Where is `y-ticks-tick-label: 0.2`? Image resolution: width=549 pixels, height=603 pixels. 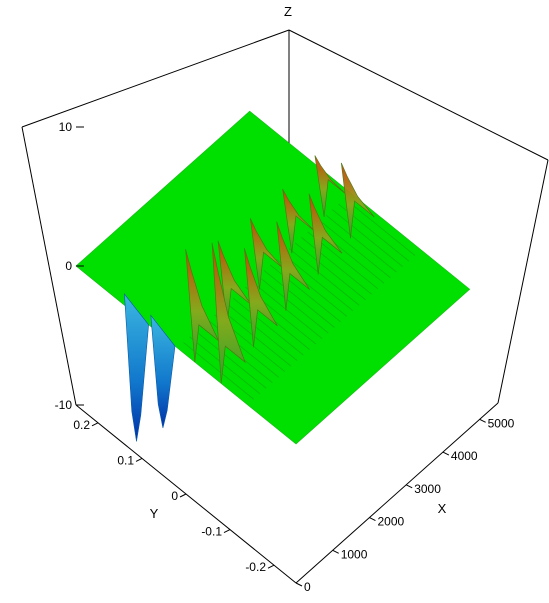 y-ticks-tick-label: 0.2 is located at coordinates (81, 425).